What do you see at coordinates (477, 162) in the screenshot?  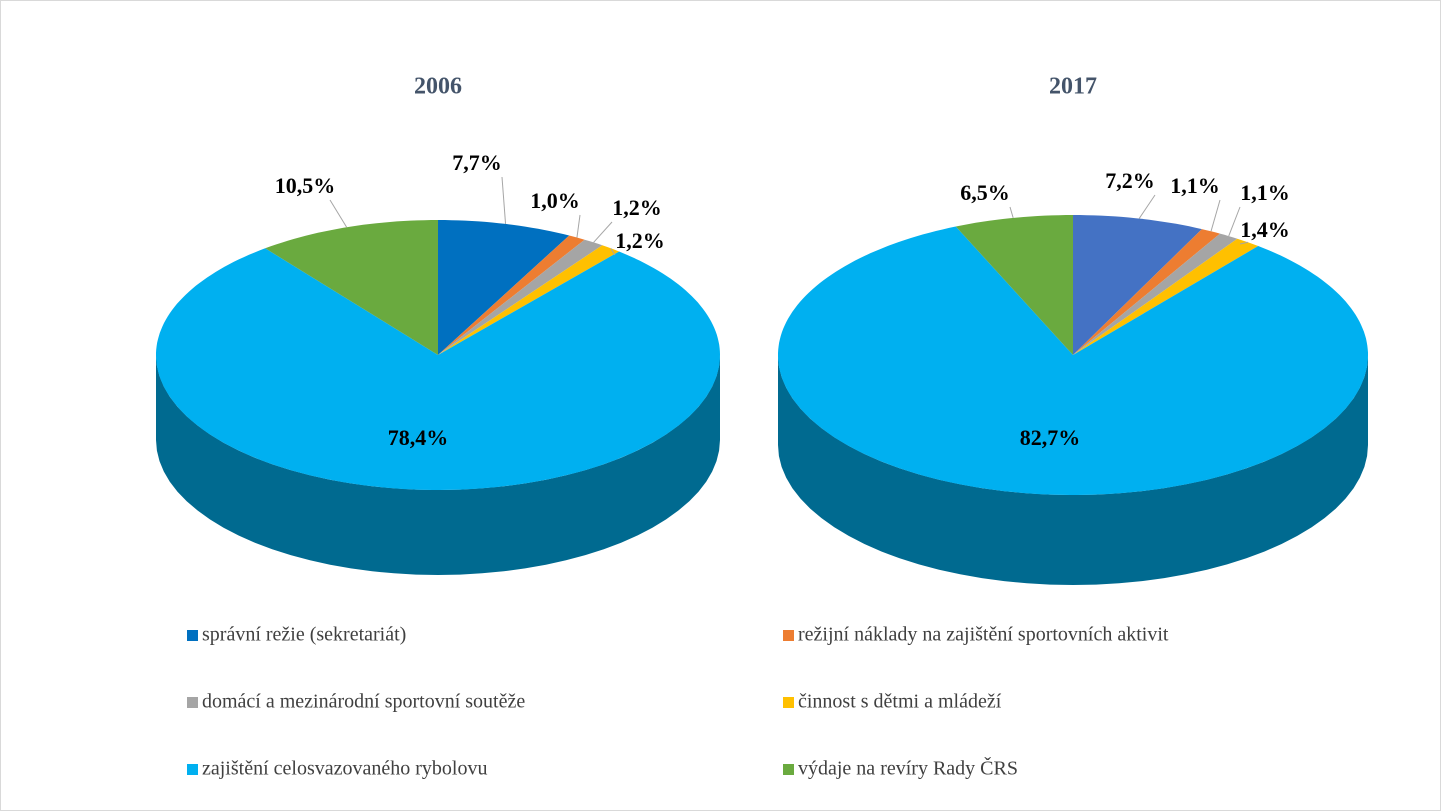 I see `data-label: 7,7%` at bounding box center [477, 162].